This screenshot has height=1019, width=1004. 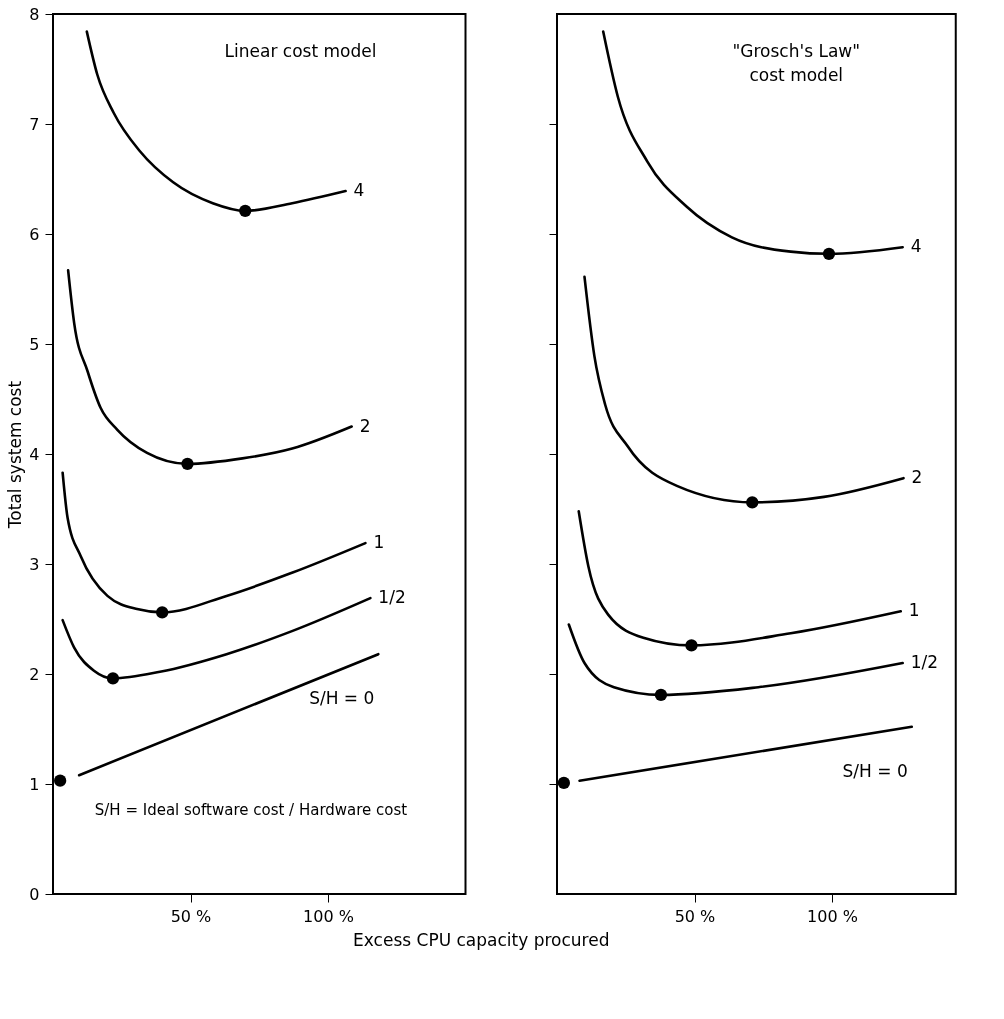 What do you see at coordinates (34, 784) in the screenshot?
I see `y-tick-label: 1` at bounding box center [34, 784].